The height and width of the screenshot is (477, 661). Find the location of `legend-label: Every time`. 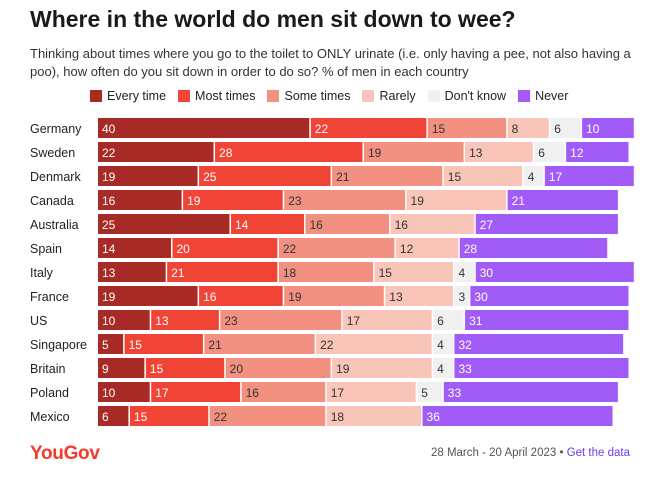

legend-label: Every time is located at coordinates (137, 96).